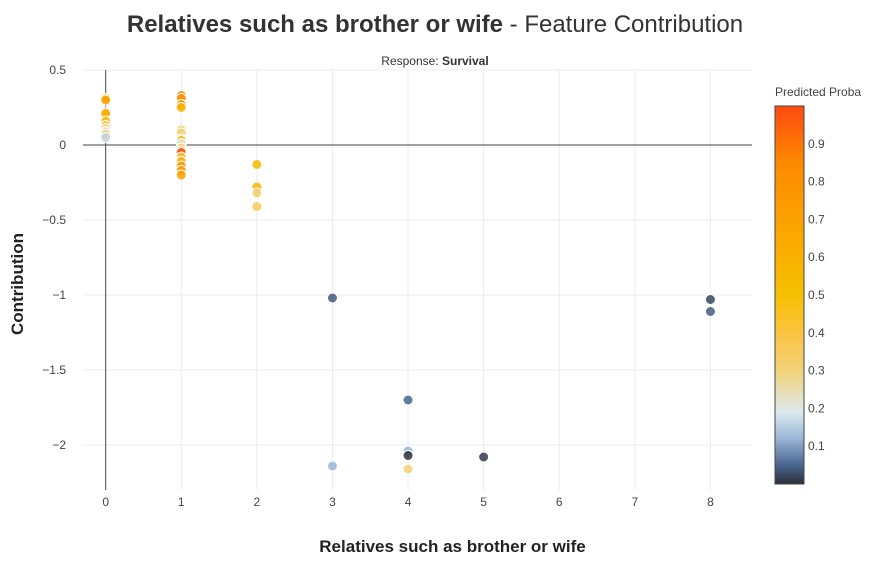 Image resolution: width=870 pixels, height=561 pixels. I want to click on y-tick-label: −1.5, so click(54, 370).